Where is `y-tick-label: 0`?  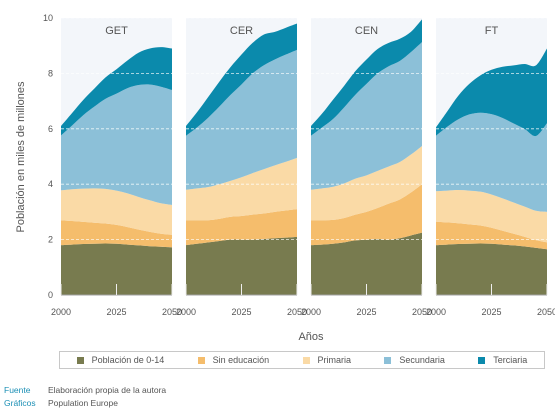 y-tick-label: 0 is located at coordinates (50, 295).